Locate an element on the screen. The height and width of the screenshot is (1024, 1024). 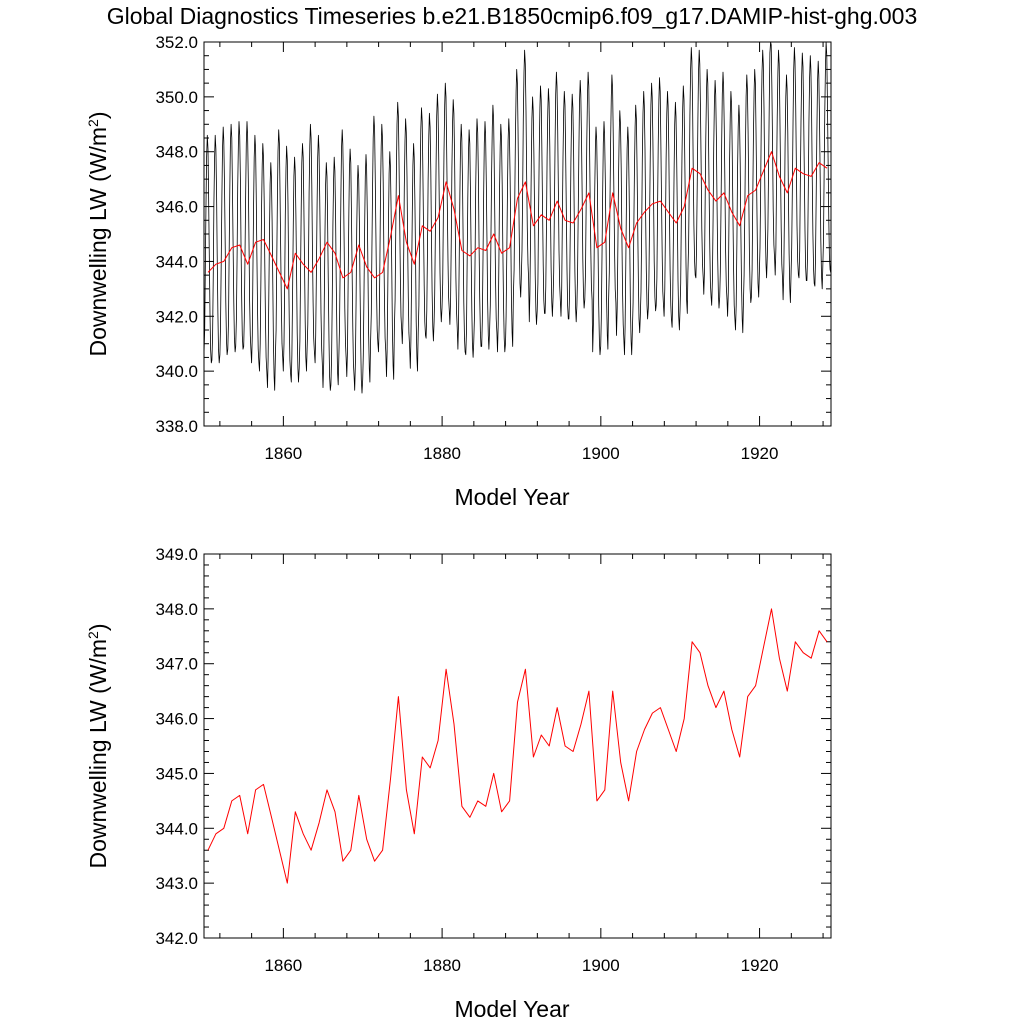
y-tick-label: 350.0 is located at coordinates (176, 97).